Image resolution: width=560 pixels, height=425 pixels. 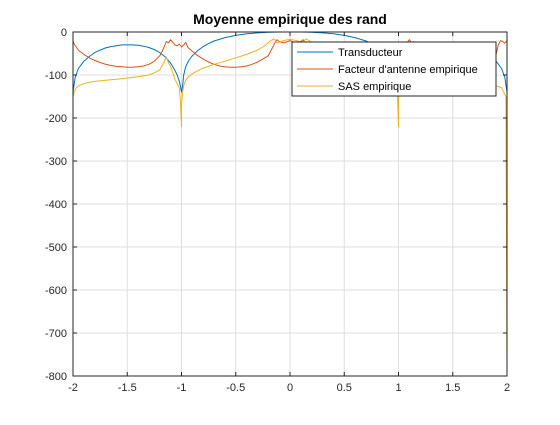 I want to click on x-tick-label: 0, so click(x=290, y=388).